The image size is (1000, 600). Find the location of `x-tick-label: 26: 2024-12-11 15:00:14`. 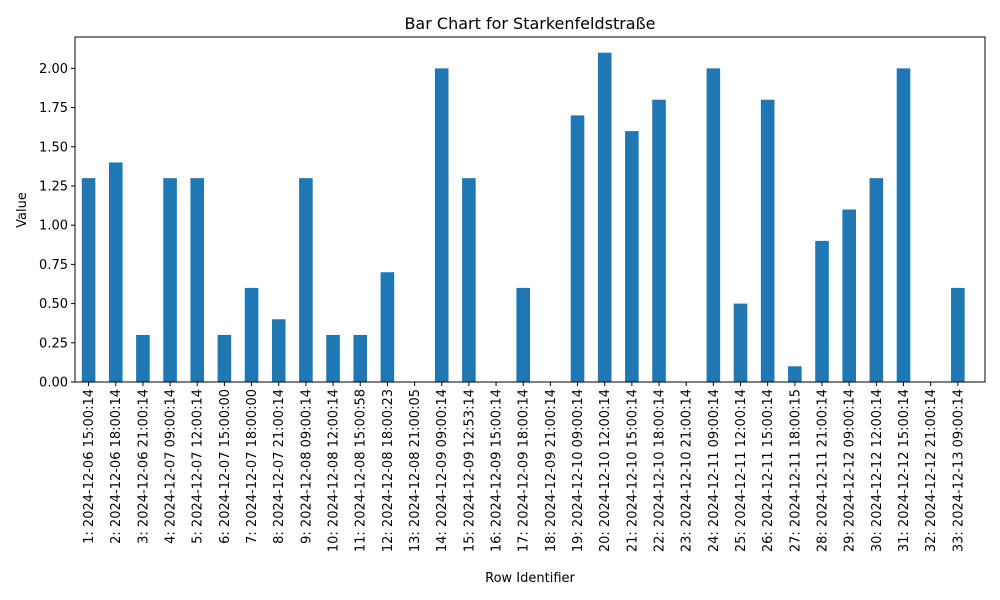

x-tick-label: 26: 2024-12-11 15:00:14 is located at coordinates (768, 470).